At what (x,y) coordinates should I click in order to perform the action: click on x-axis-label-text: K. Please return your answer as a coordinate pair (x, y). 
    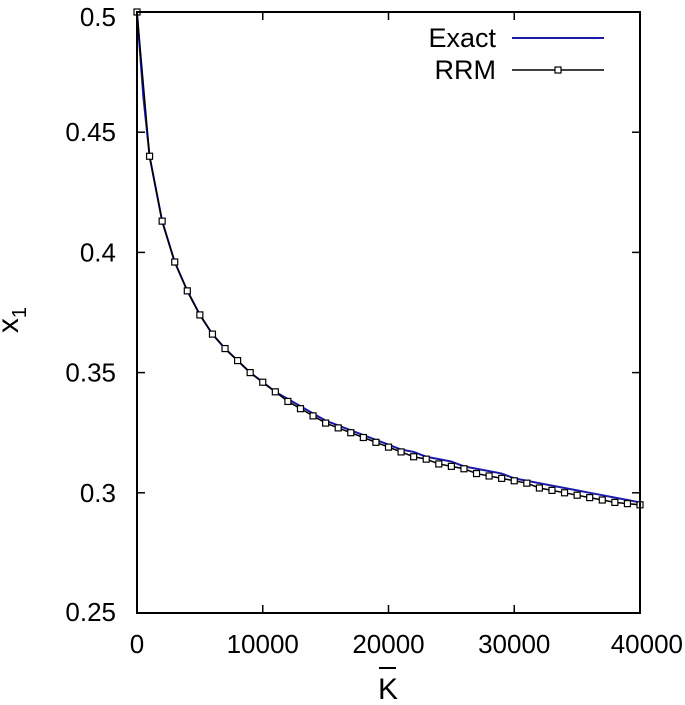
    Looking at the image, I should click on (388, 689).